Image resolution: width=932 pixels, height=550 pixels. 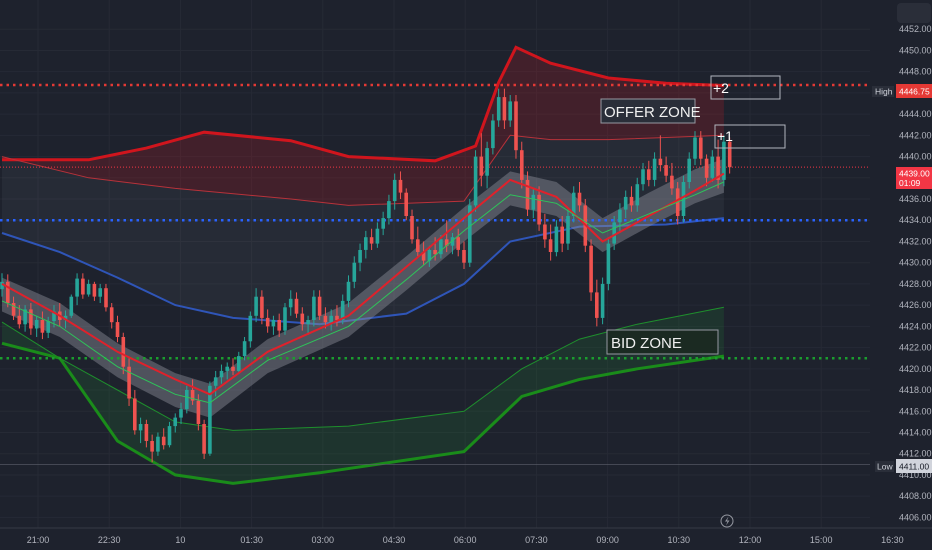 What do you see at coordinates (915, 411) in the screenshot?
I see `price-tick-5: 4416.00` at bounding box center [915, 411].